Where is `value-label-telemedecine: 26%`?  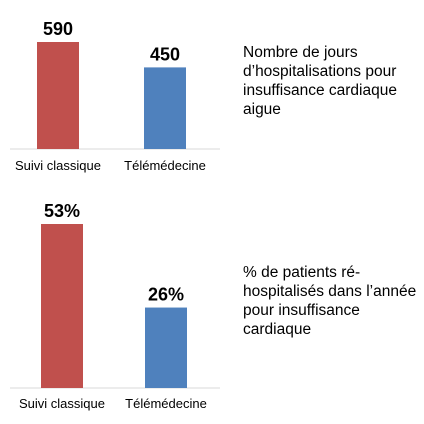 value-label-telemedecine: 26% is located at coordinates (166, 295).